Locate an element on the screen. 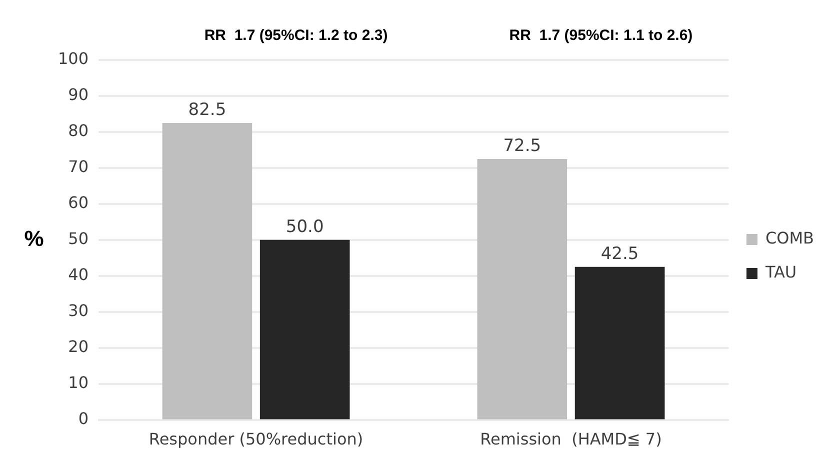 This screenshot has height=457, width=830. y-tick-label: 50 is located at coordinates (78, 238).